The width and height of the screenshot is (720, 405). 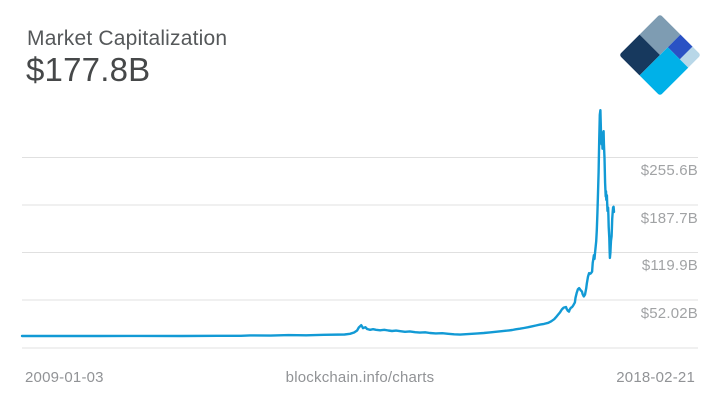 What do you see at coordinates (127, 38) in the screenshot?
I see `page-title: Market Capitalization` at bounding box center [127, 38].